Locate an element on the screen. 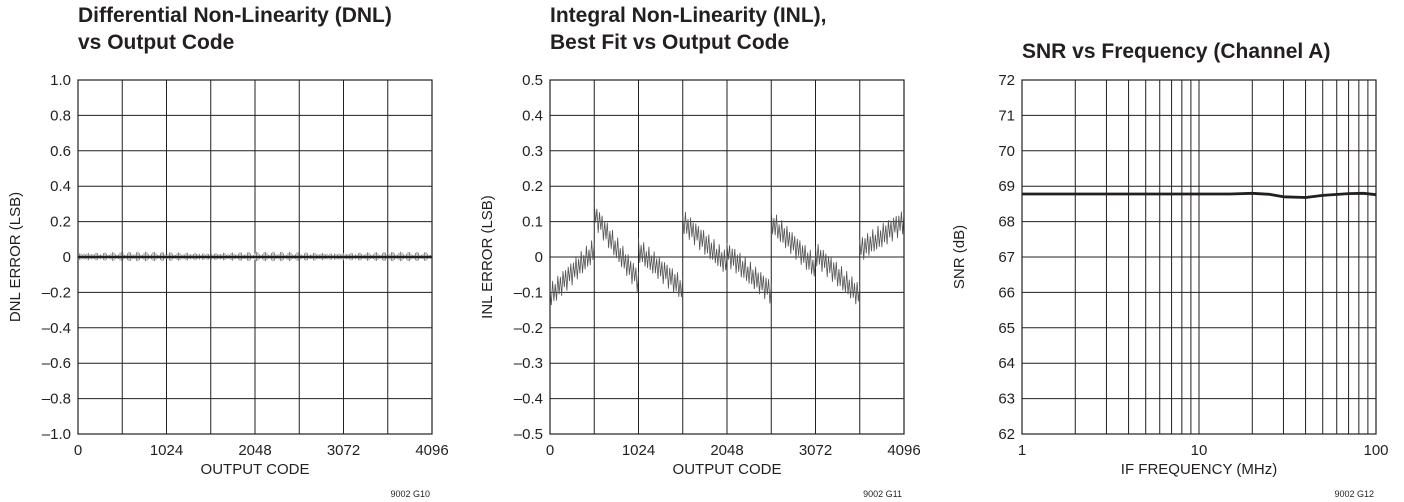 The height and width of the screenshot is (502, 1404). snr-x-axis-label: IF FREQUENCY (MHz) is located at coordinates (1199, 469).